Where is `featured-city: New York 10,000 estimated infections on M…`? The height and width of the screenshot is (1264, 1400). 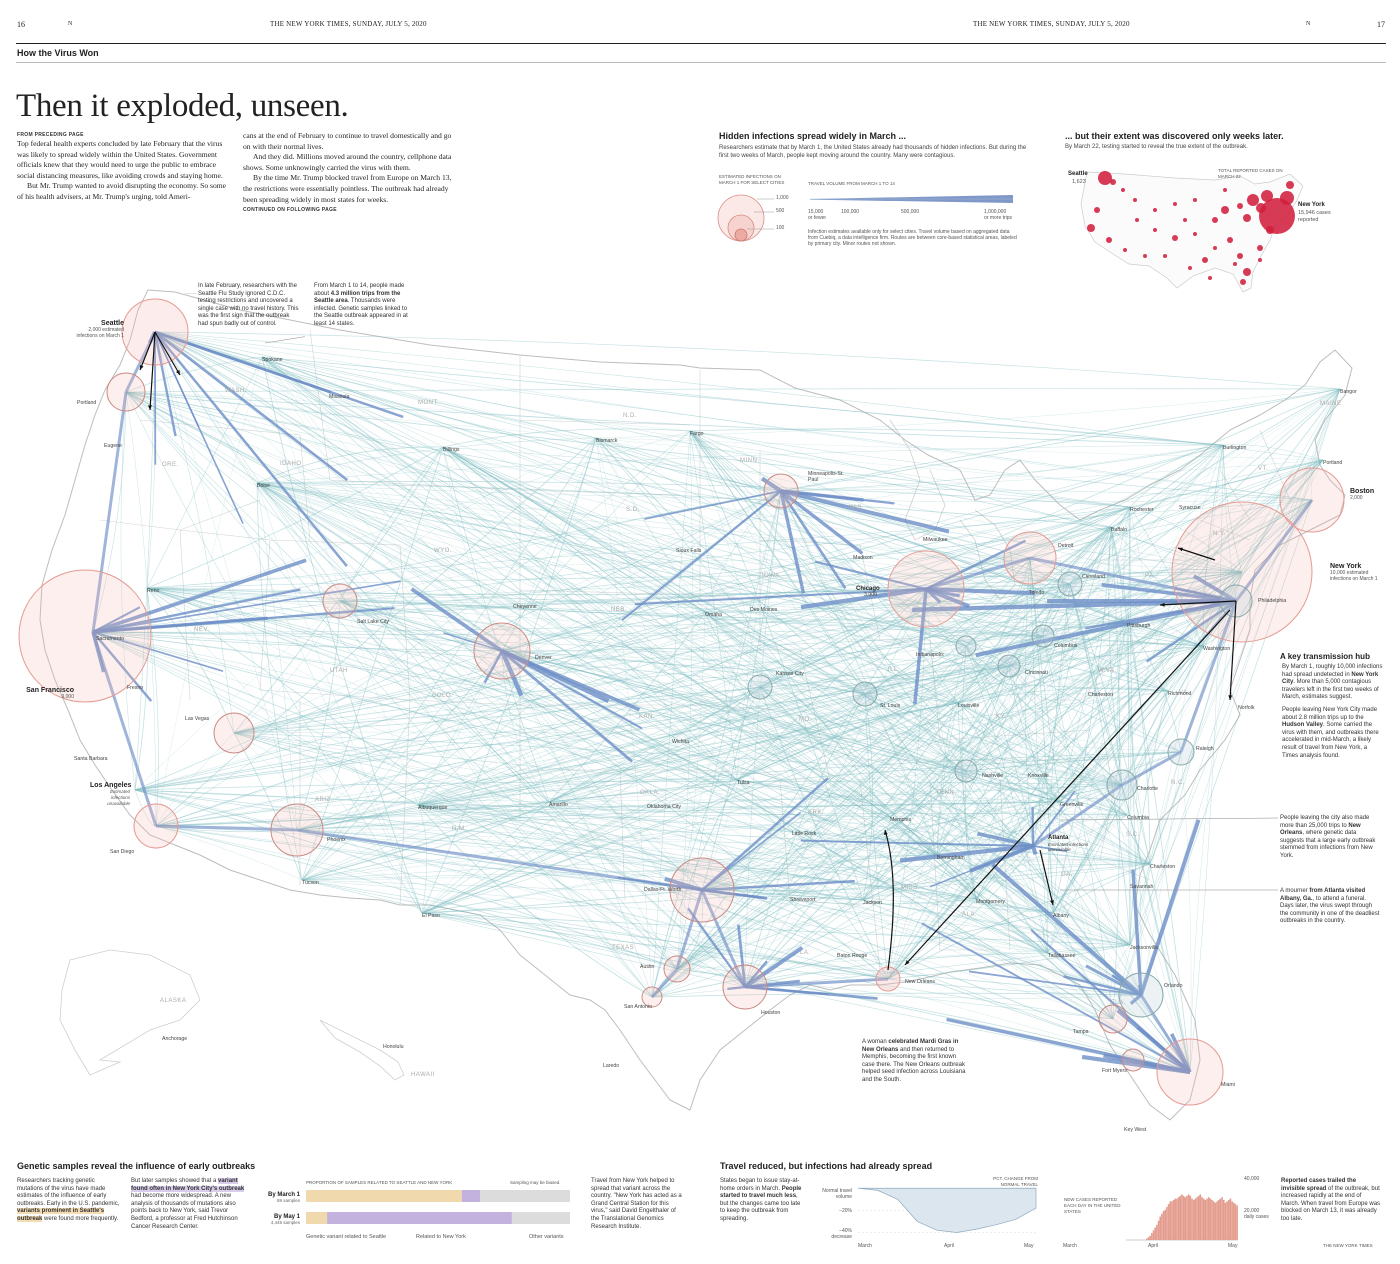 featured-city: New York 10,000 estimated infections on M… is located at coordinates (1358, 572).